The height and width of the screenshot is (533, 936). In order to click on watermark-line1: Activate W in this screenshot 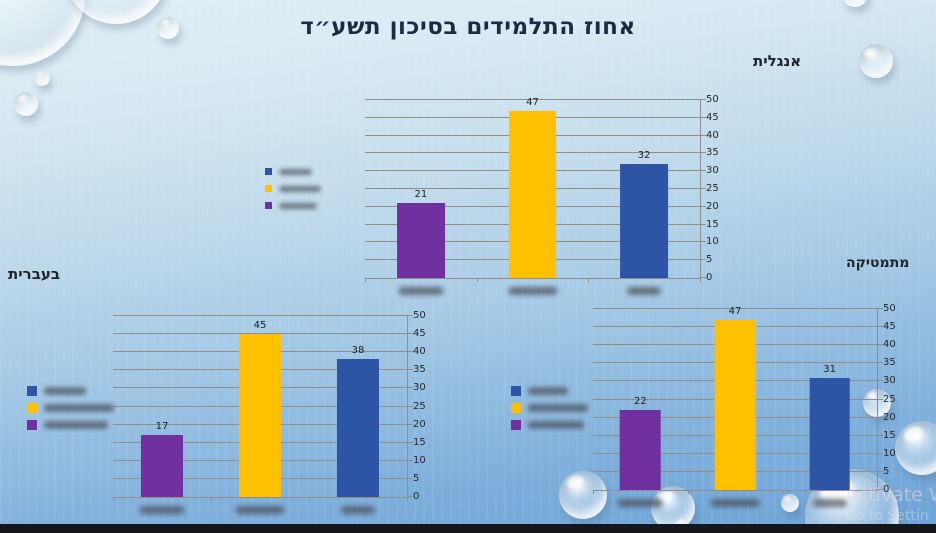, I will do `click(890, 495)`.